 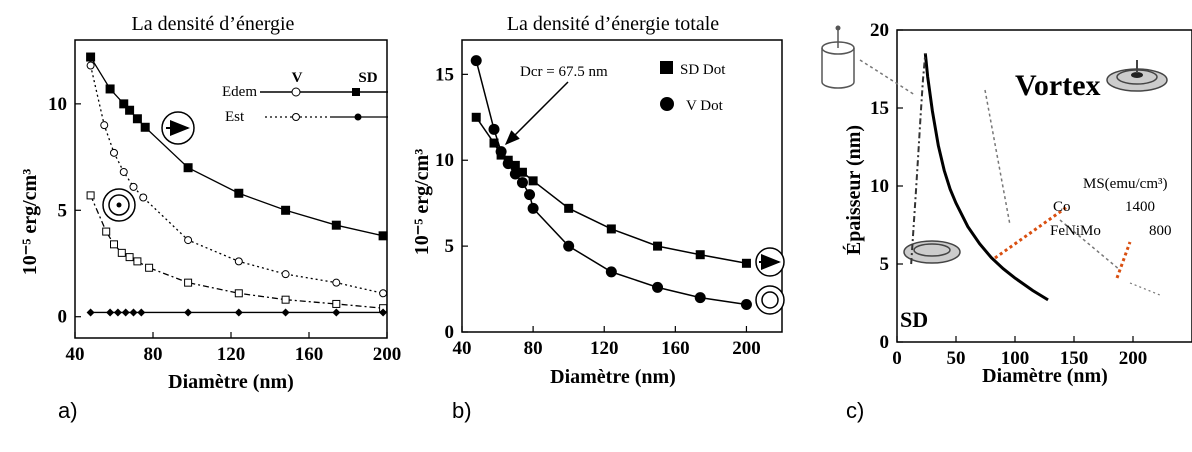 What do you see at coordinates (213, 24) in the screenshot?
I see `chart-a-title: La densité d’énergie` at bounding box center [213, 24].